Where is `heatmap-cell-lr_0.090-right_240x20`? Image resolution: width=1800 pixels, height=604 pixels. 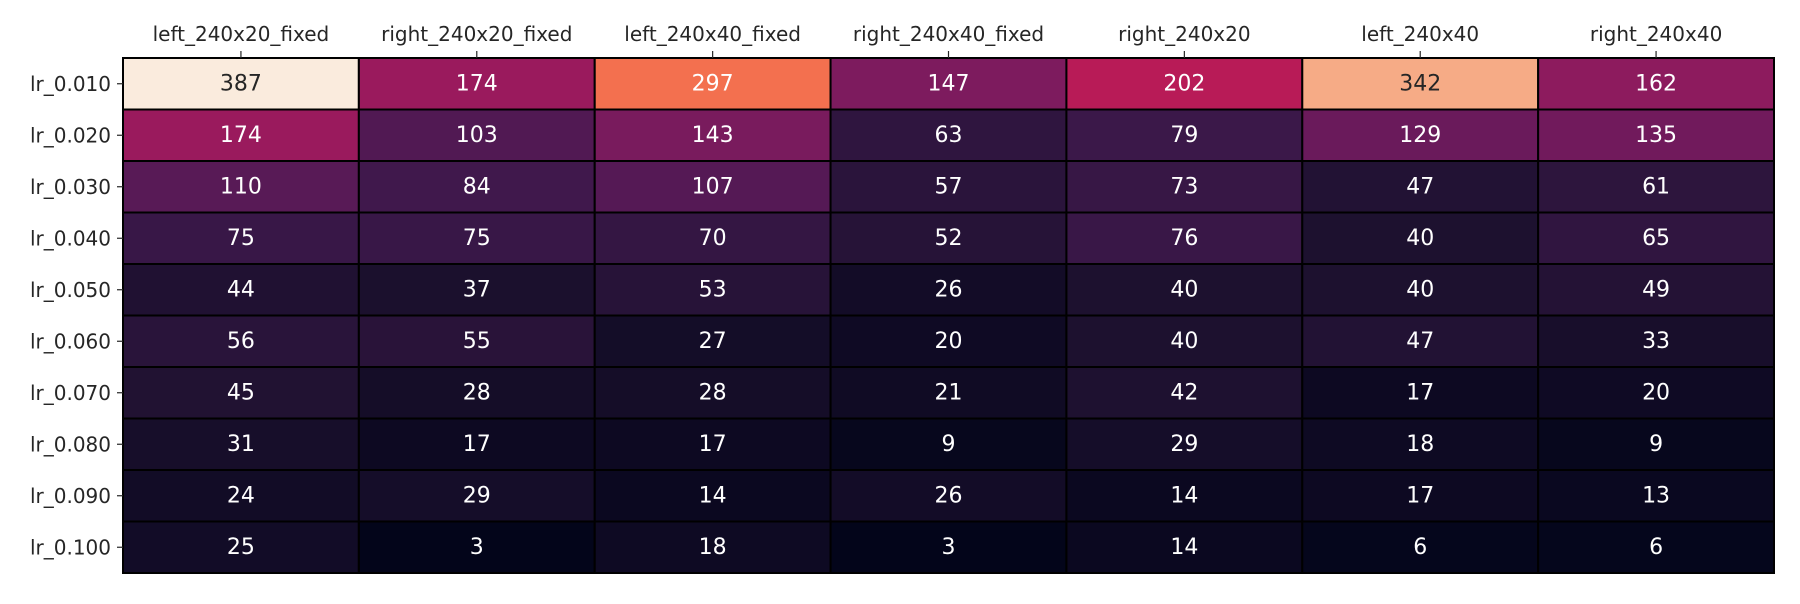
heatmap-cell-lr_0.090-right_240x20 is located at coordinates (1184, 496).